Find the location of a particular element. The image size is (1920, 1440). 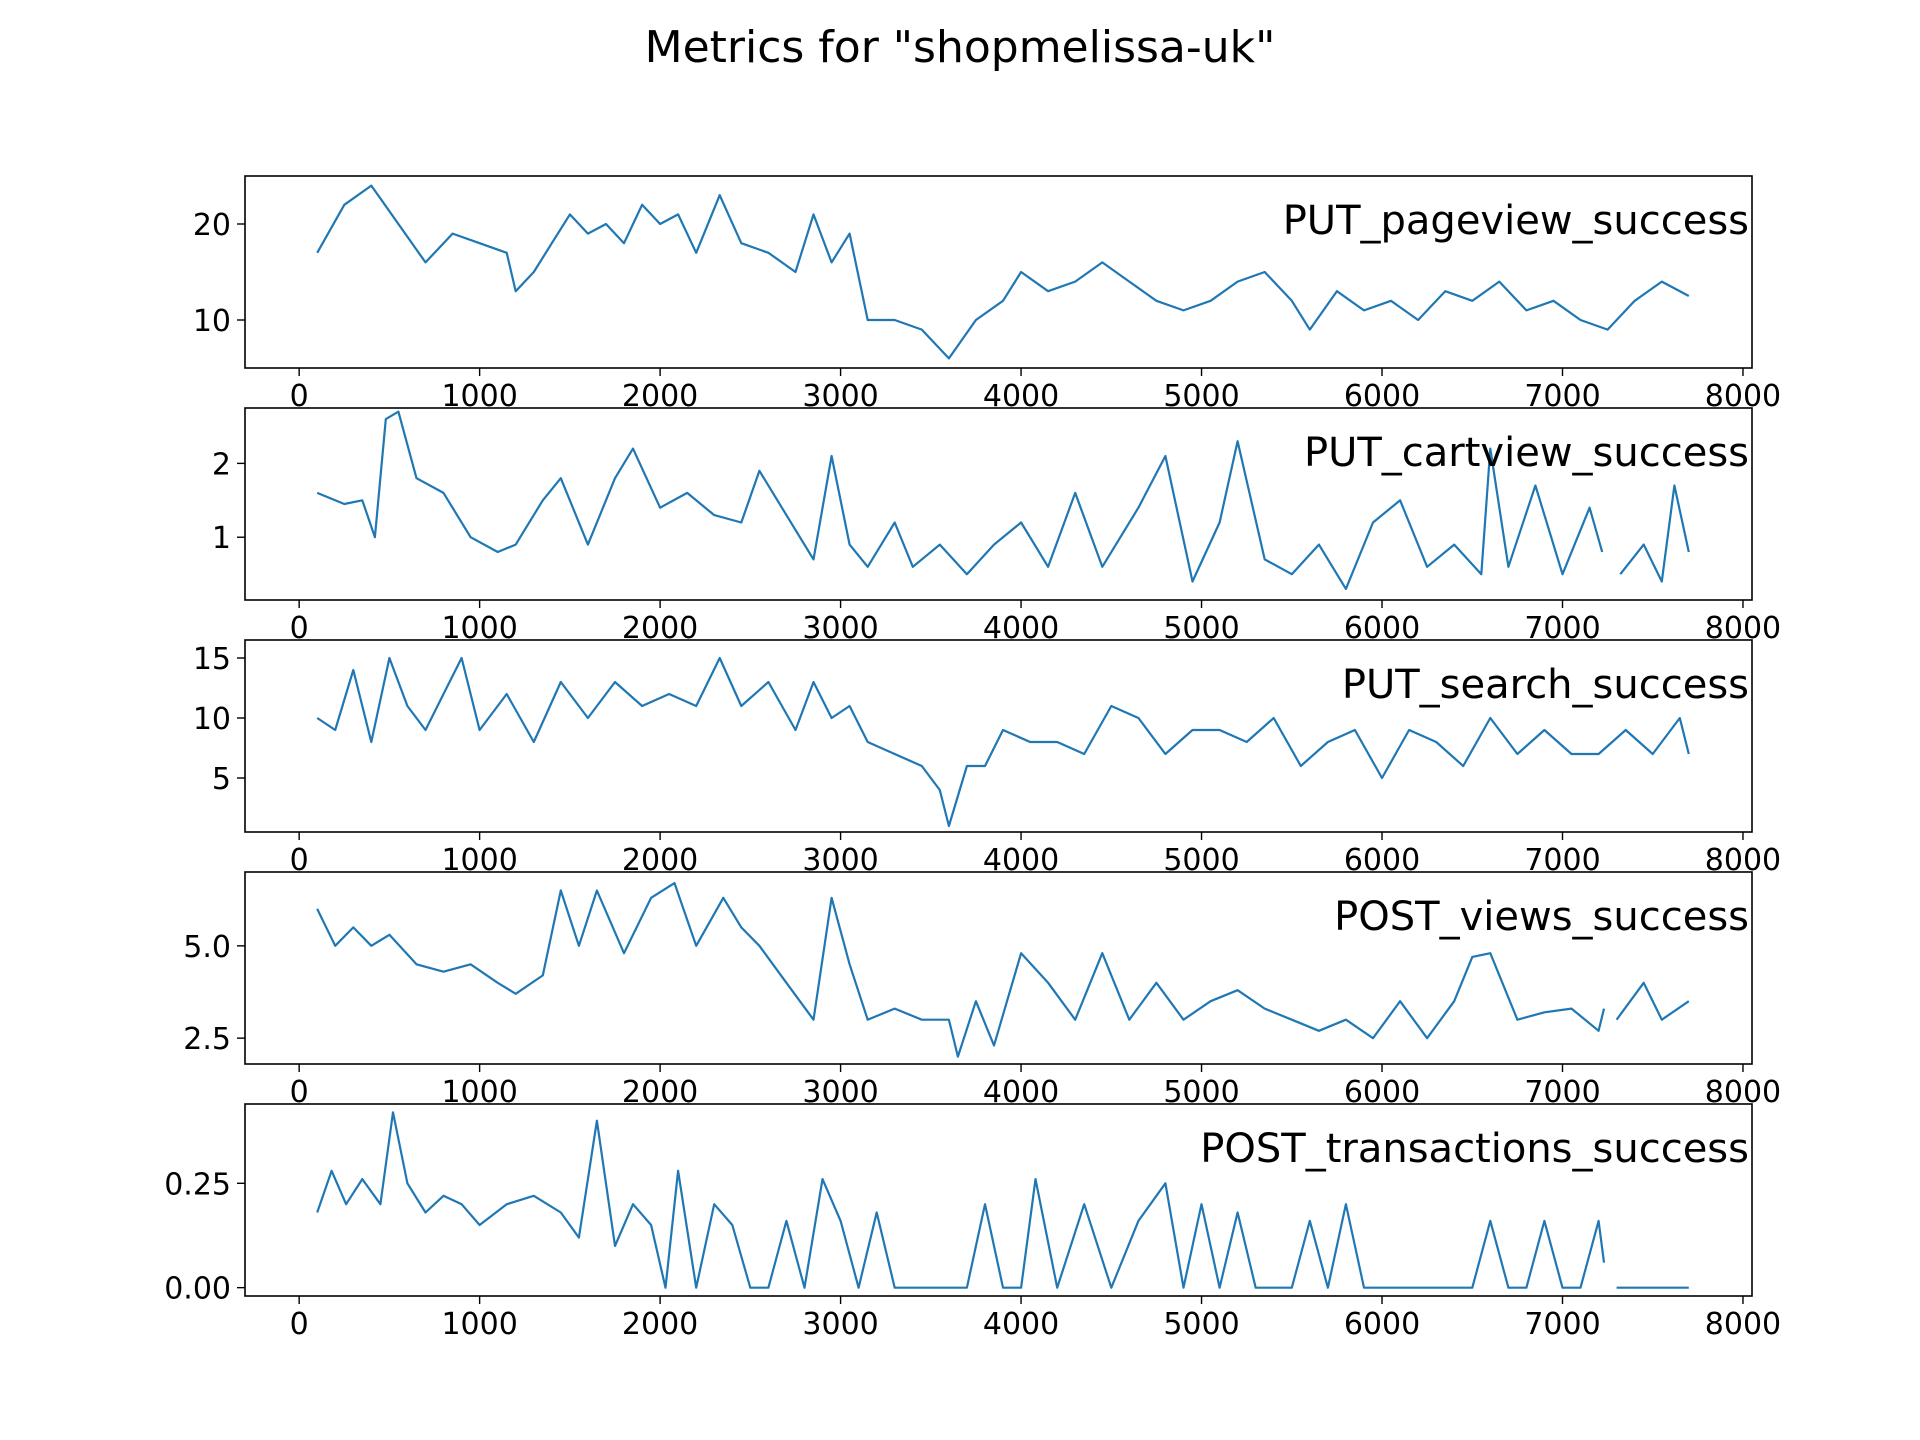

y-tick-label: 1 is located at coordinates (221, 538).